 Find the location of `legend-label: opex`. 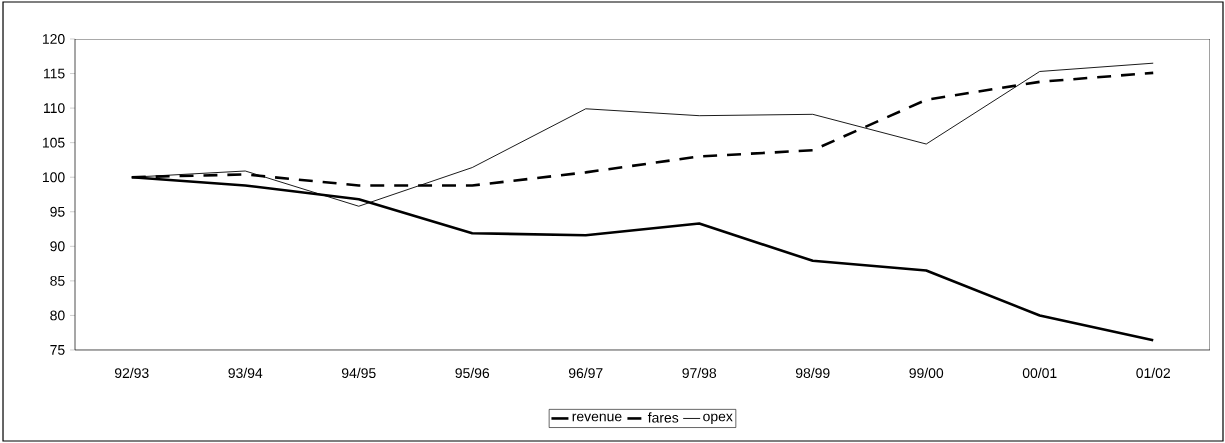

legend-label: opex is located at coordinates (718, 419).